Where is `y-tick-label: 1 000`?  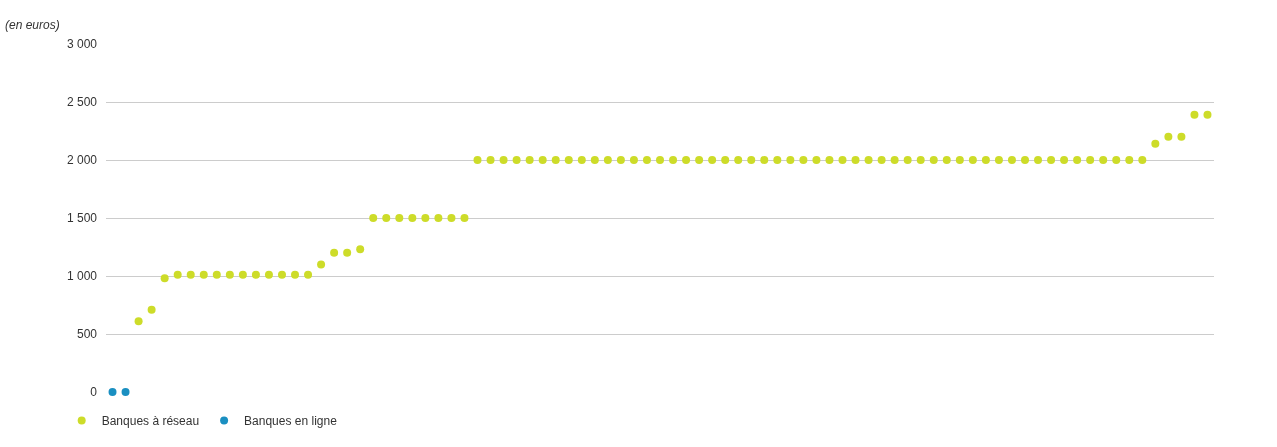
y-tick-label: 1 000 is located at coordinates (82, 276).